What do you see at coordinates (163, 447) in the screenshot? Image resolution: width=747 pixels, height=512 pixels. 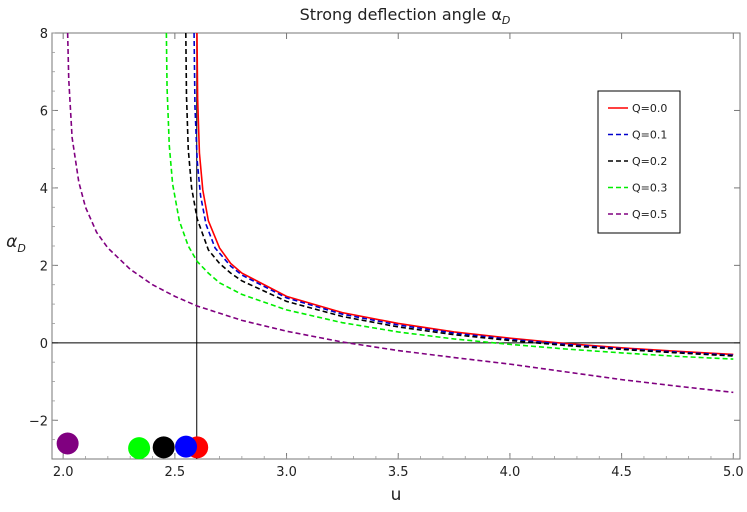 I see `marker-q-0.2` at bounding box center [163, 447].